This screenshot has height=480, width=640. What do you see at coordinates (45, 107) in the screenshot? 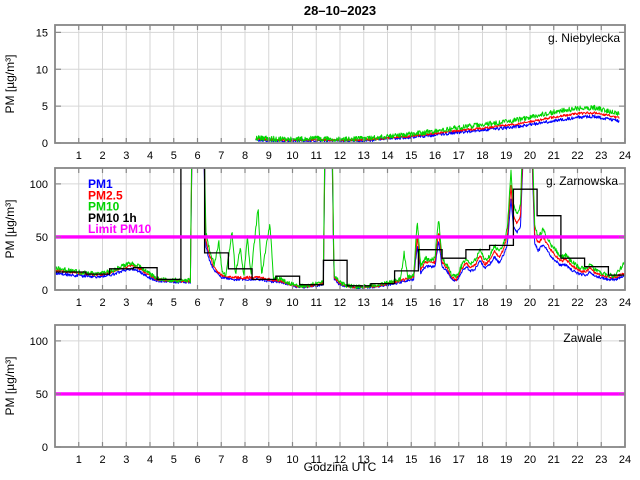
I see `y-tick-label: 5` at bounding box center [45, 107].